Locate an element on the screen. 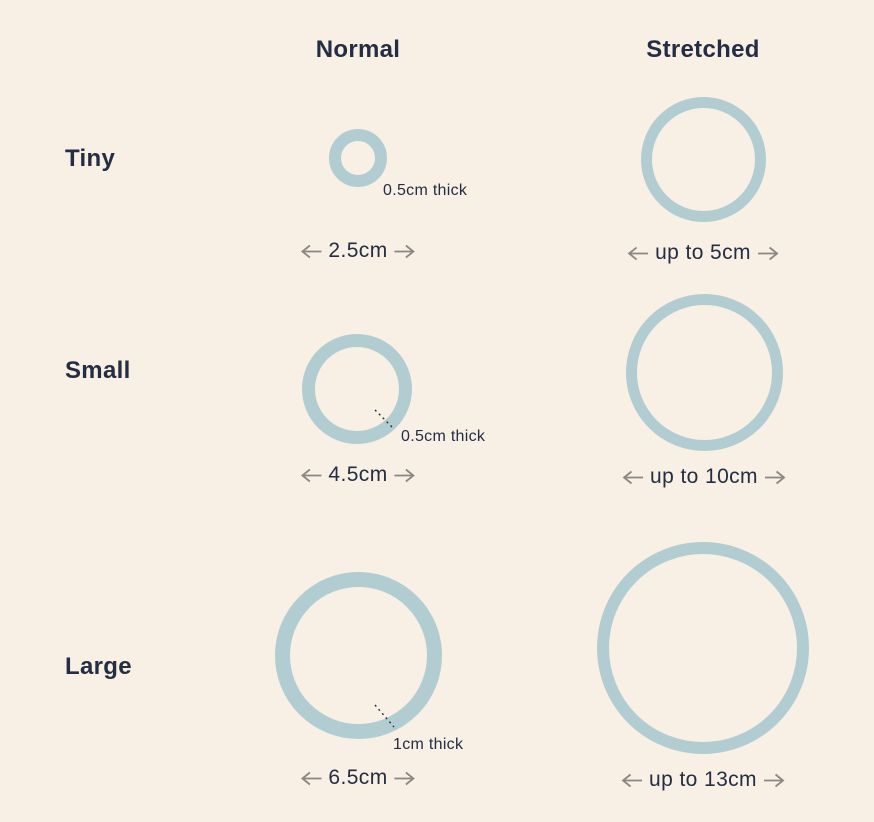  measurement-value: up to 10cm is located at coordinates (704, 476).